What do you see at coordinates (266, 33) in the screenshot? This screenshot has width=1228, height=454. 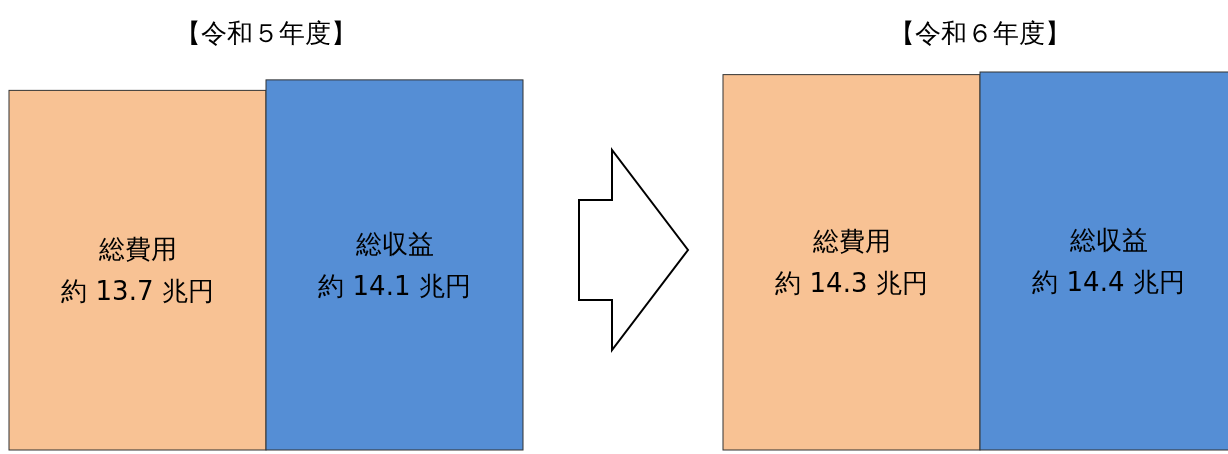 I see `chart-title: 【令和５年度】` at bounding box center [266, 33].